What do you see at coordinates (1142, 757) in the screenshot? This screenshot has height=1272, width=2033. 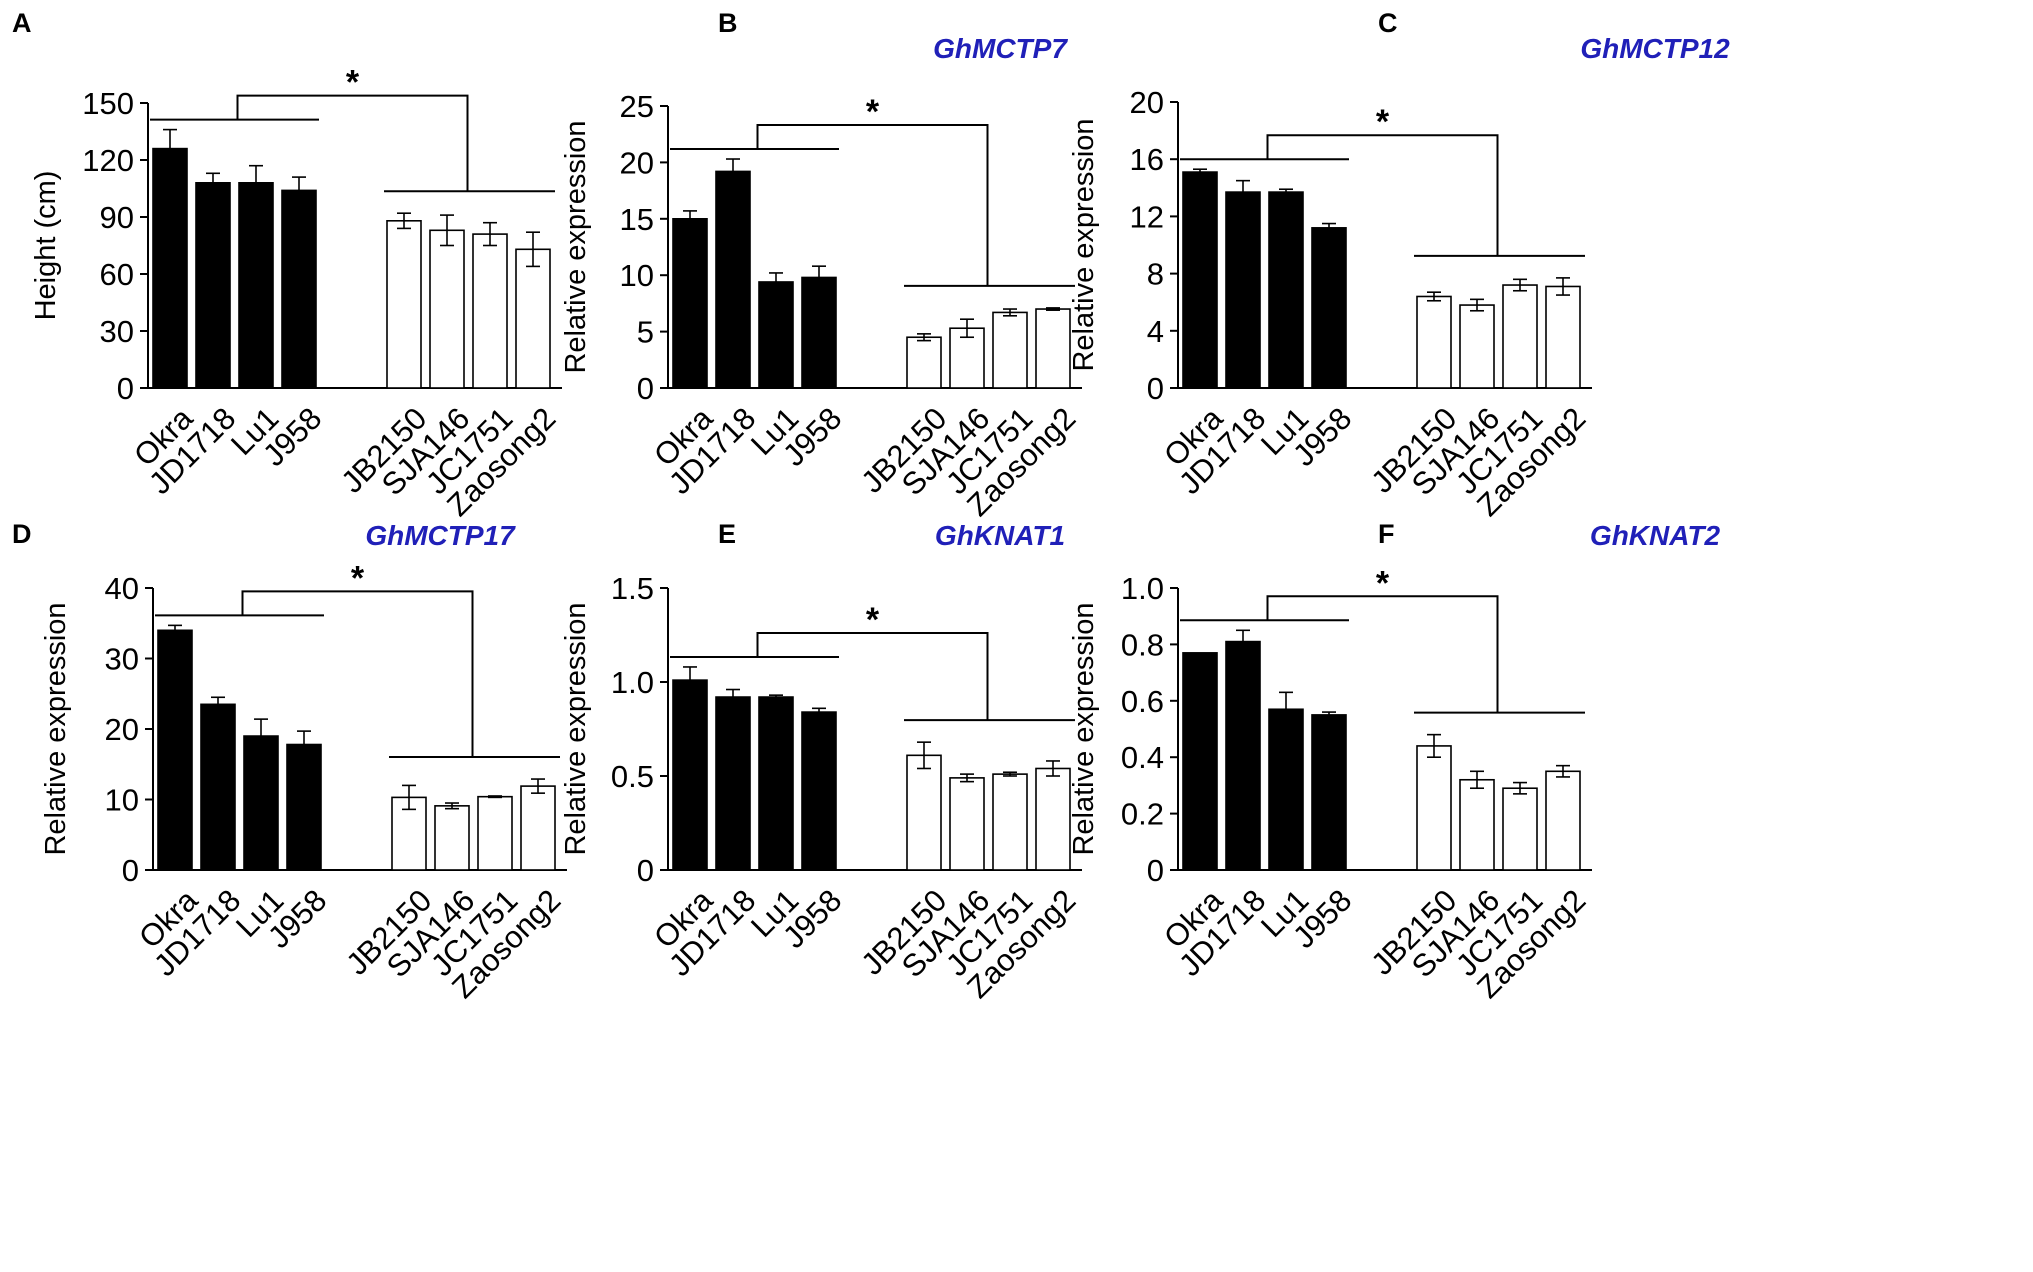 I see `y-tick-label: 0.4` at bounding box center [1142, 757].